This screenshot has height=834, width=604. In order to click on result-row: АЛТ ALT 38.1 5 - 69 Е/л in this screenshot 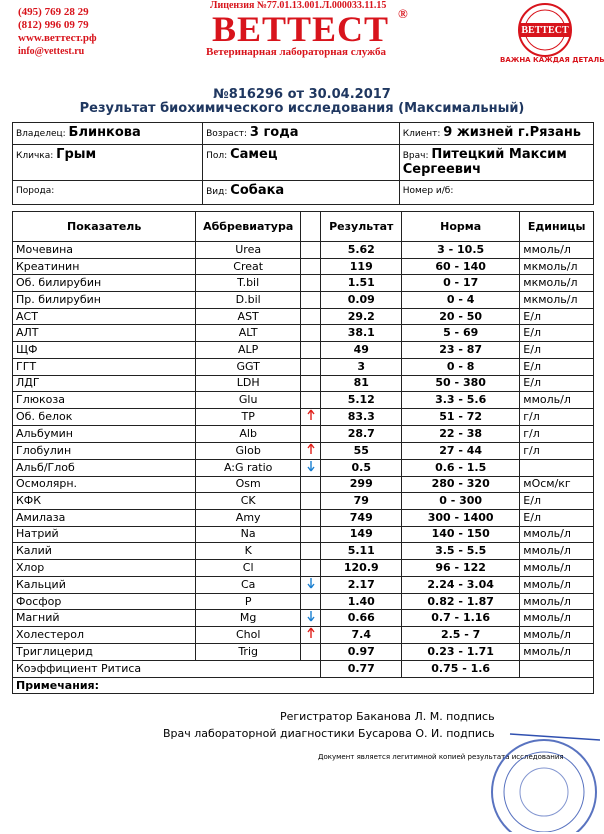, I will do `click(302, 333)`.